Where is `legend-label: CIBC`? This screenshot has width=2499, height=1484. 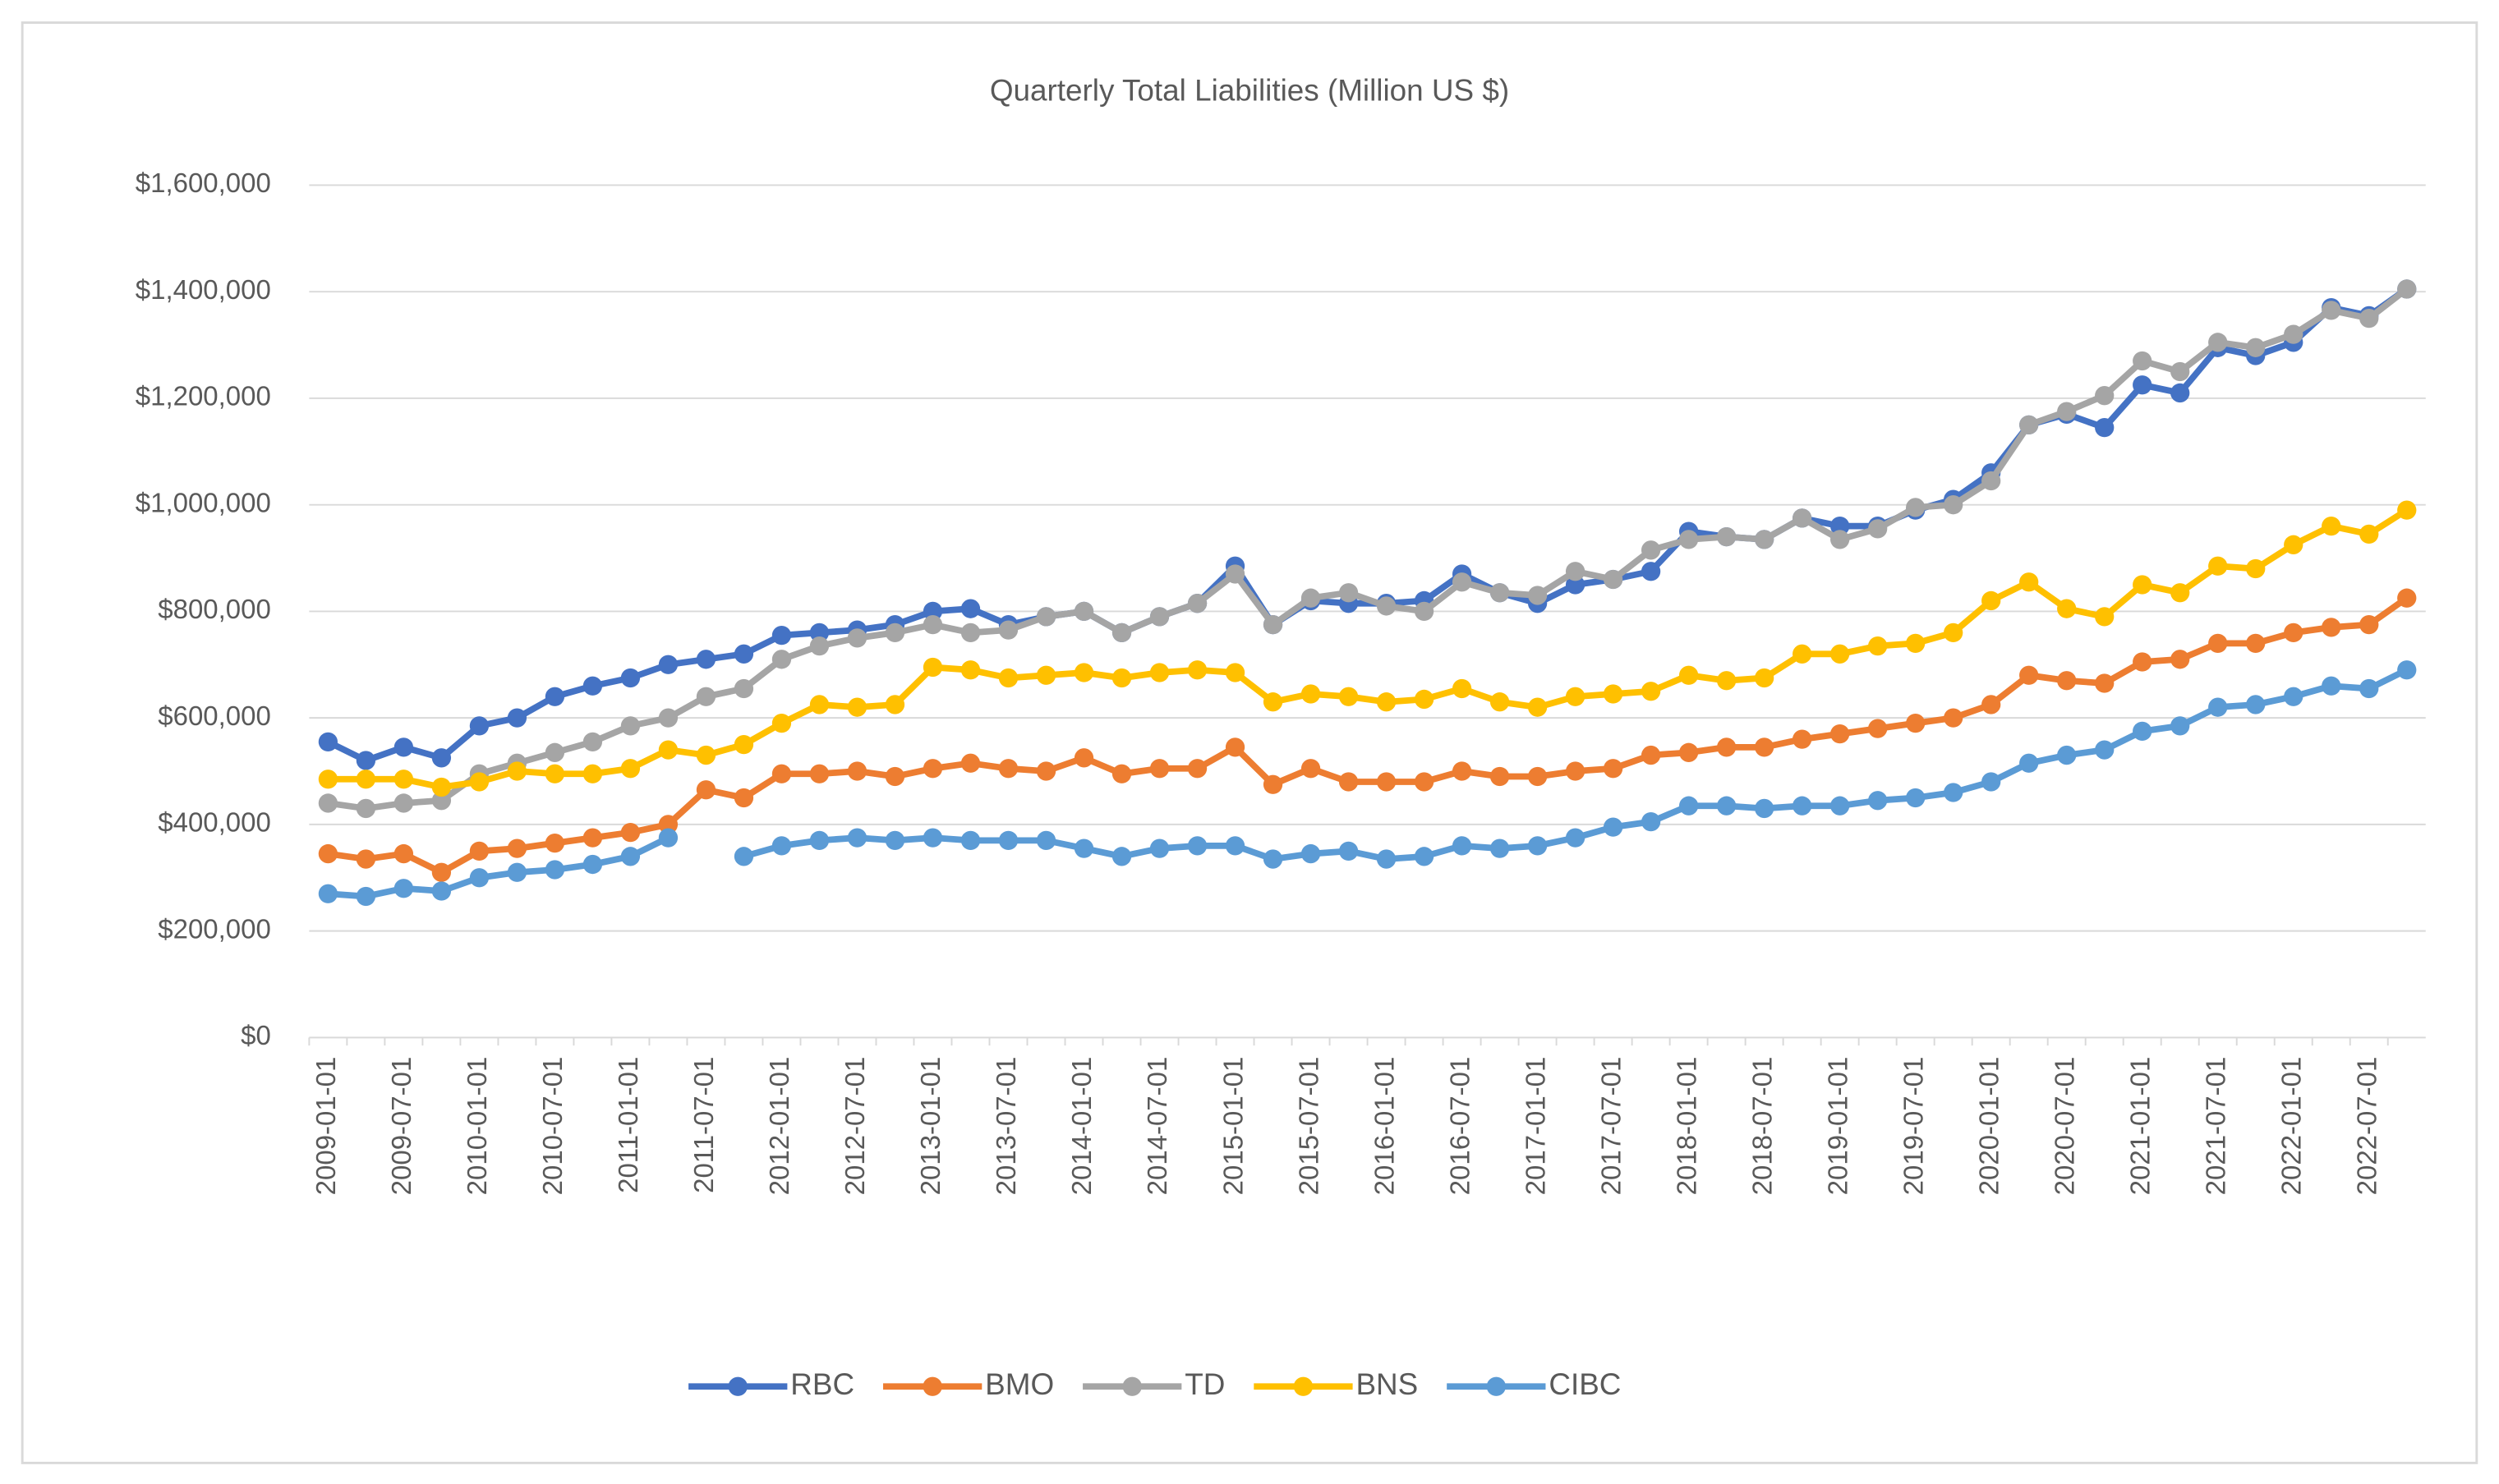 legend-label: CIBC is located at coordinates (1585, 1384).